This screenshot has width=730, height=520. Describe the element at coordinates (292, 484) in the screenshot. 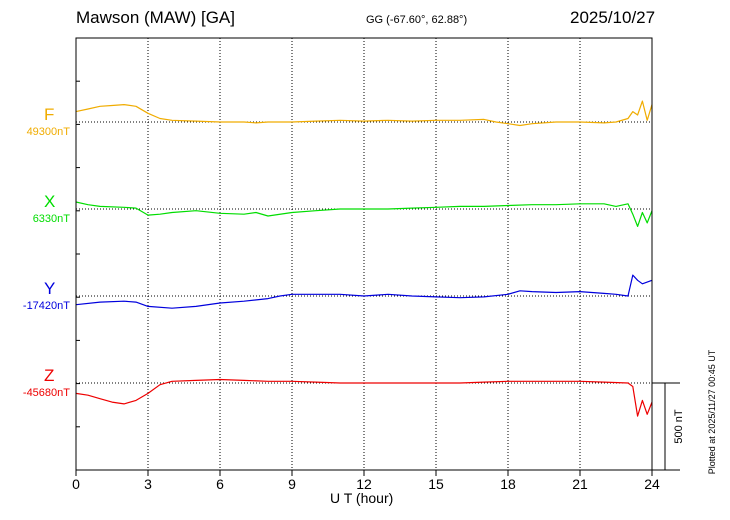

I see `x-tick-label: 9` at that location.